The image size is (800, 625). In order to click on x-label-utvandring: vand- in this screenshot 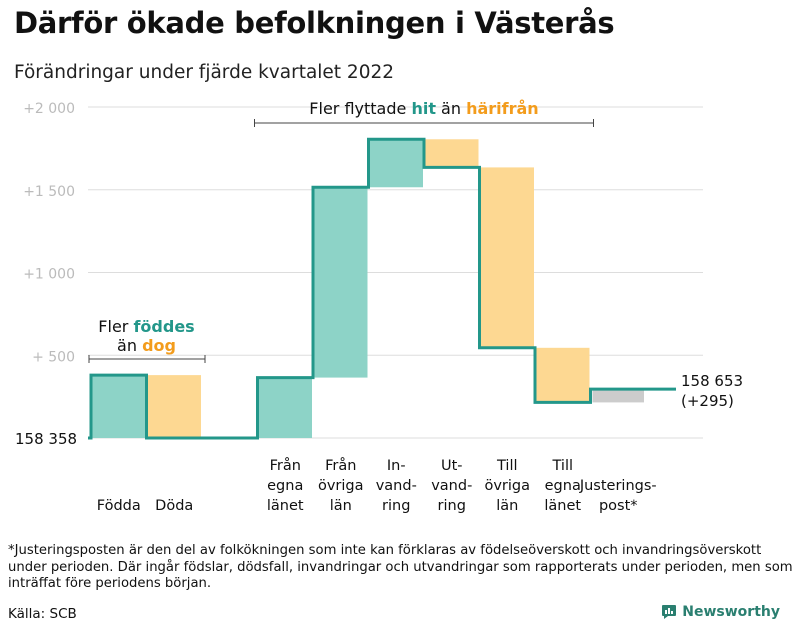, I will do `click(451, 486)`.